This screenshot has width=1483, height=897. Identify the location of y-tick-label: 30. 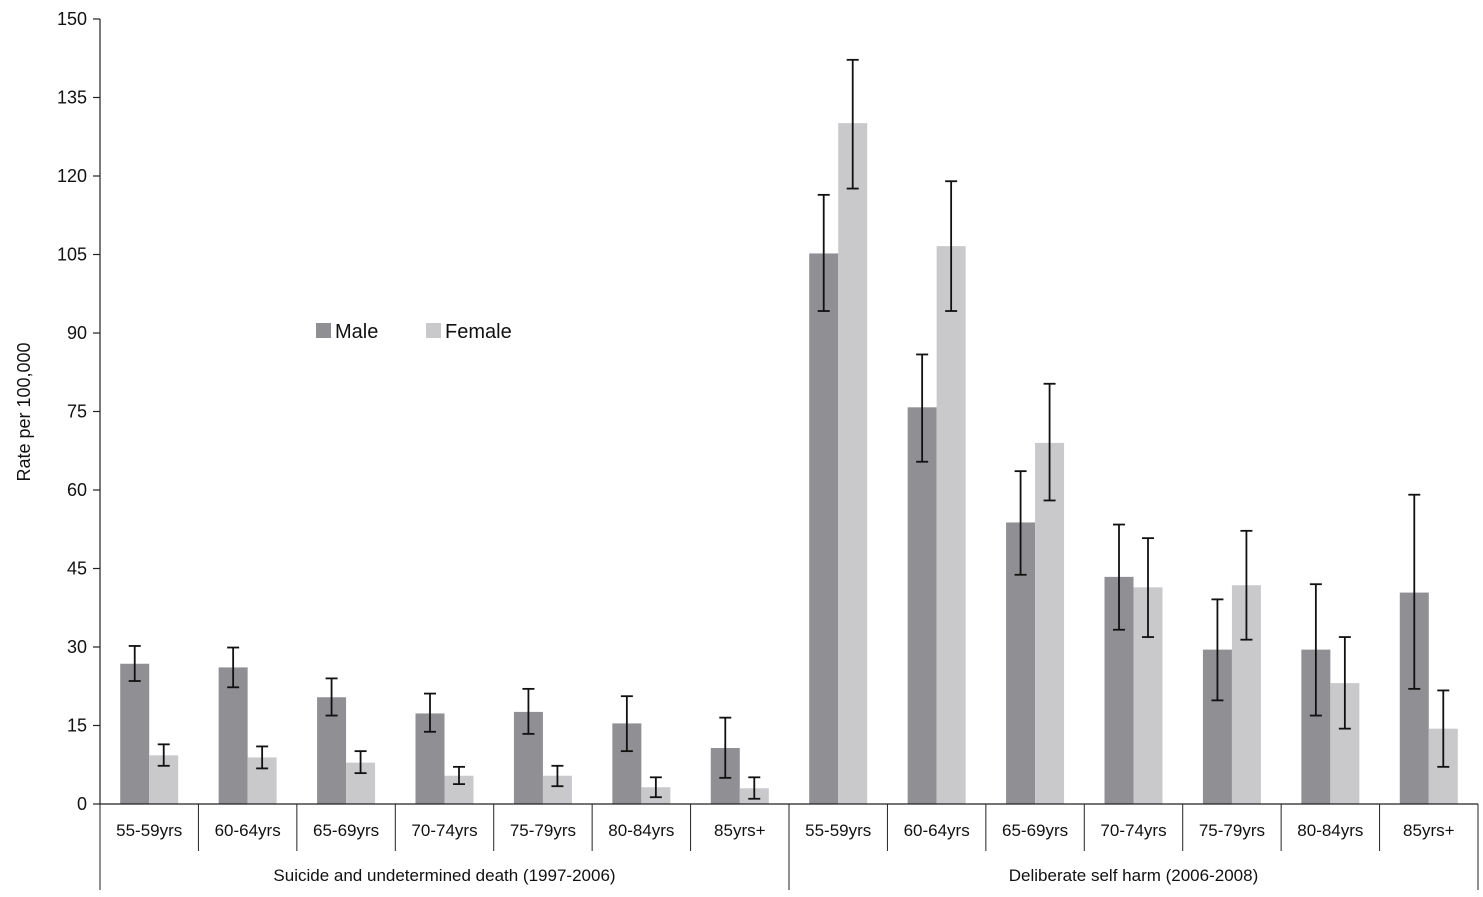
(77, 647).